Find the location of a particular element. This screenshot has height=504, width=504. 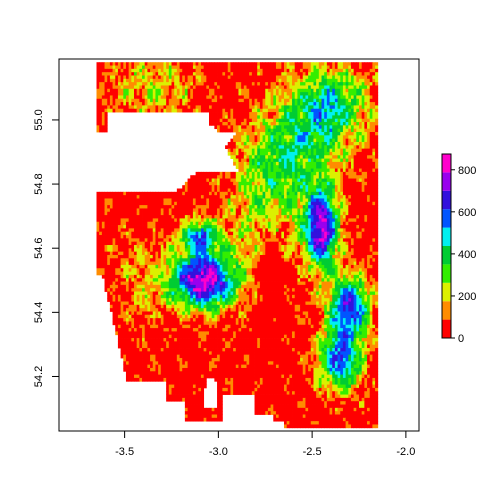

x-tick-label: -3.0 is located at coordinates (218, 452).